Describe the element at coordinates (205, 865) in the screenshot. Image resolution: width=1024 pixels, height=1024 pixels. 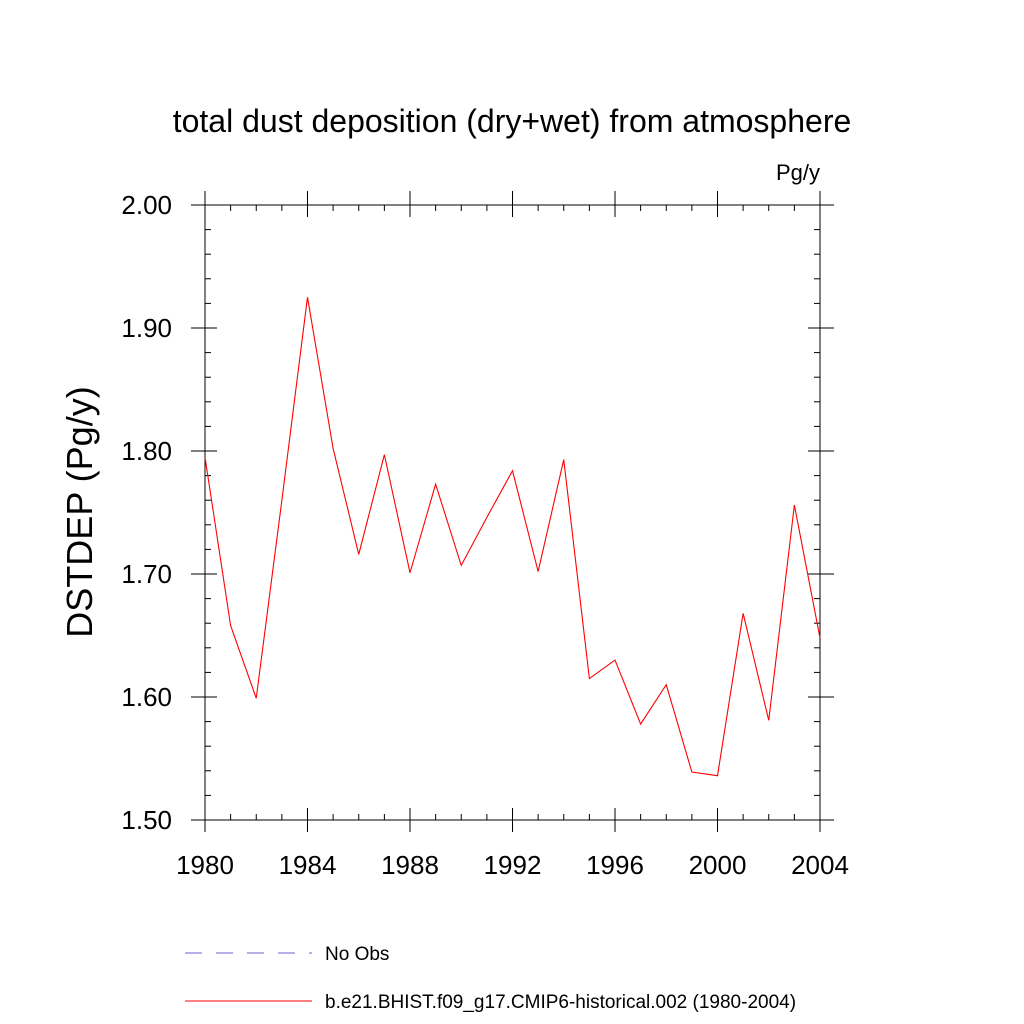
I see `x-tick-label: 1980` at that location.